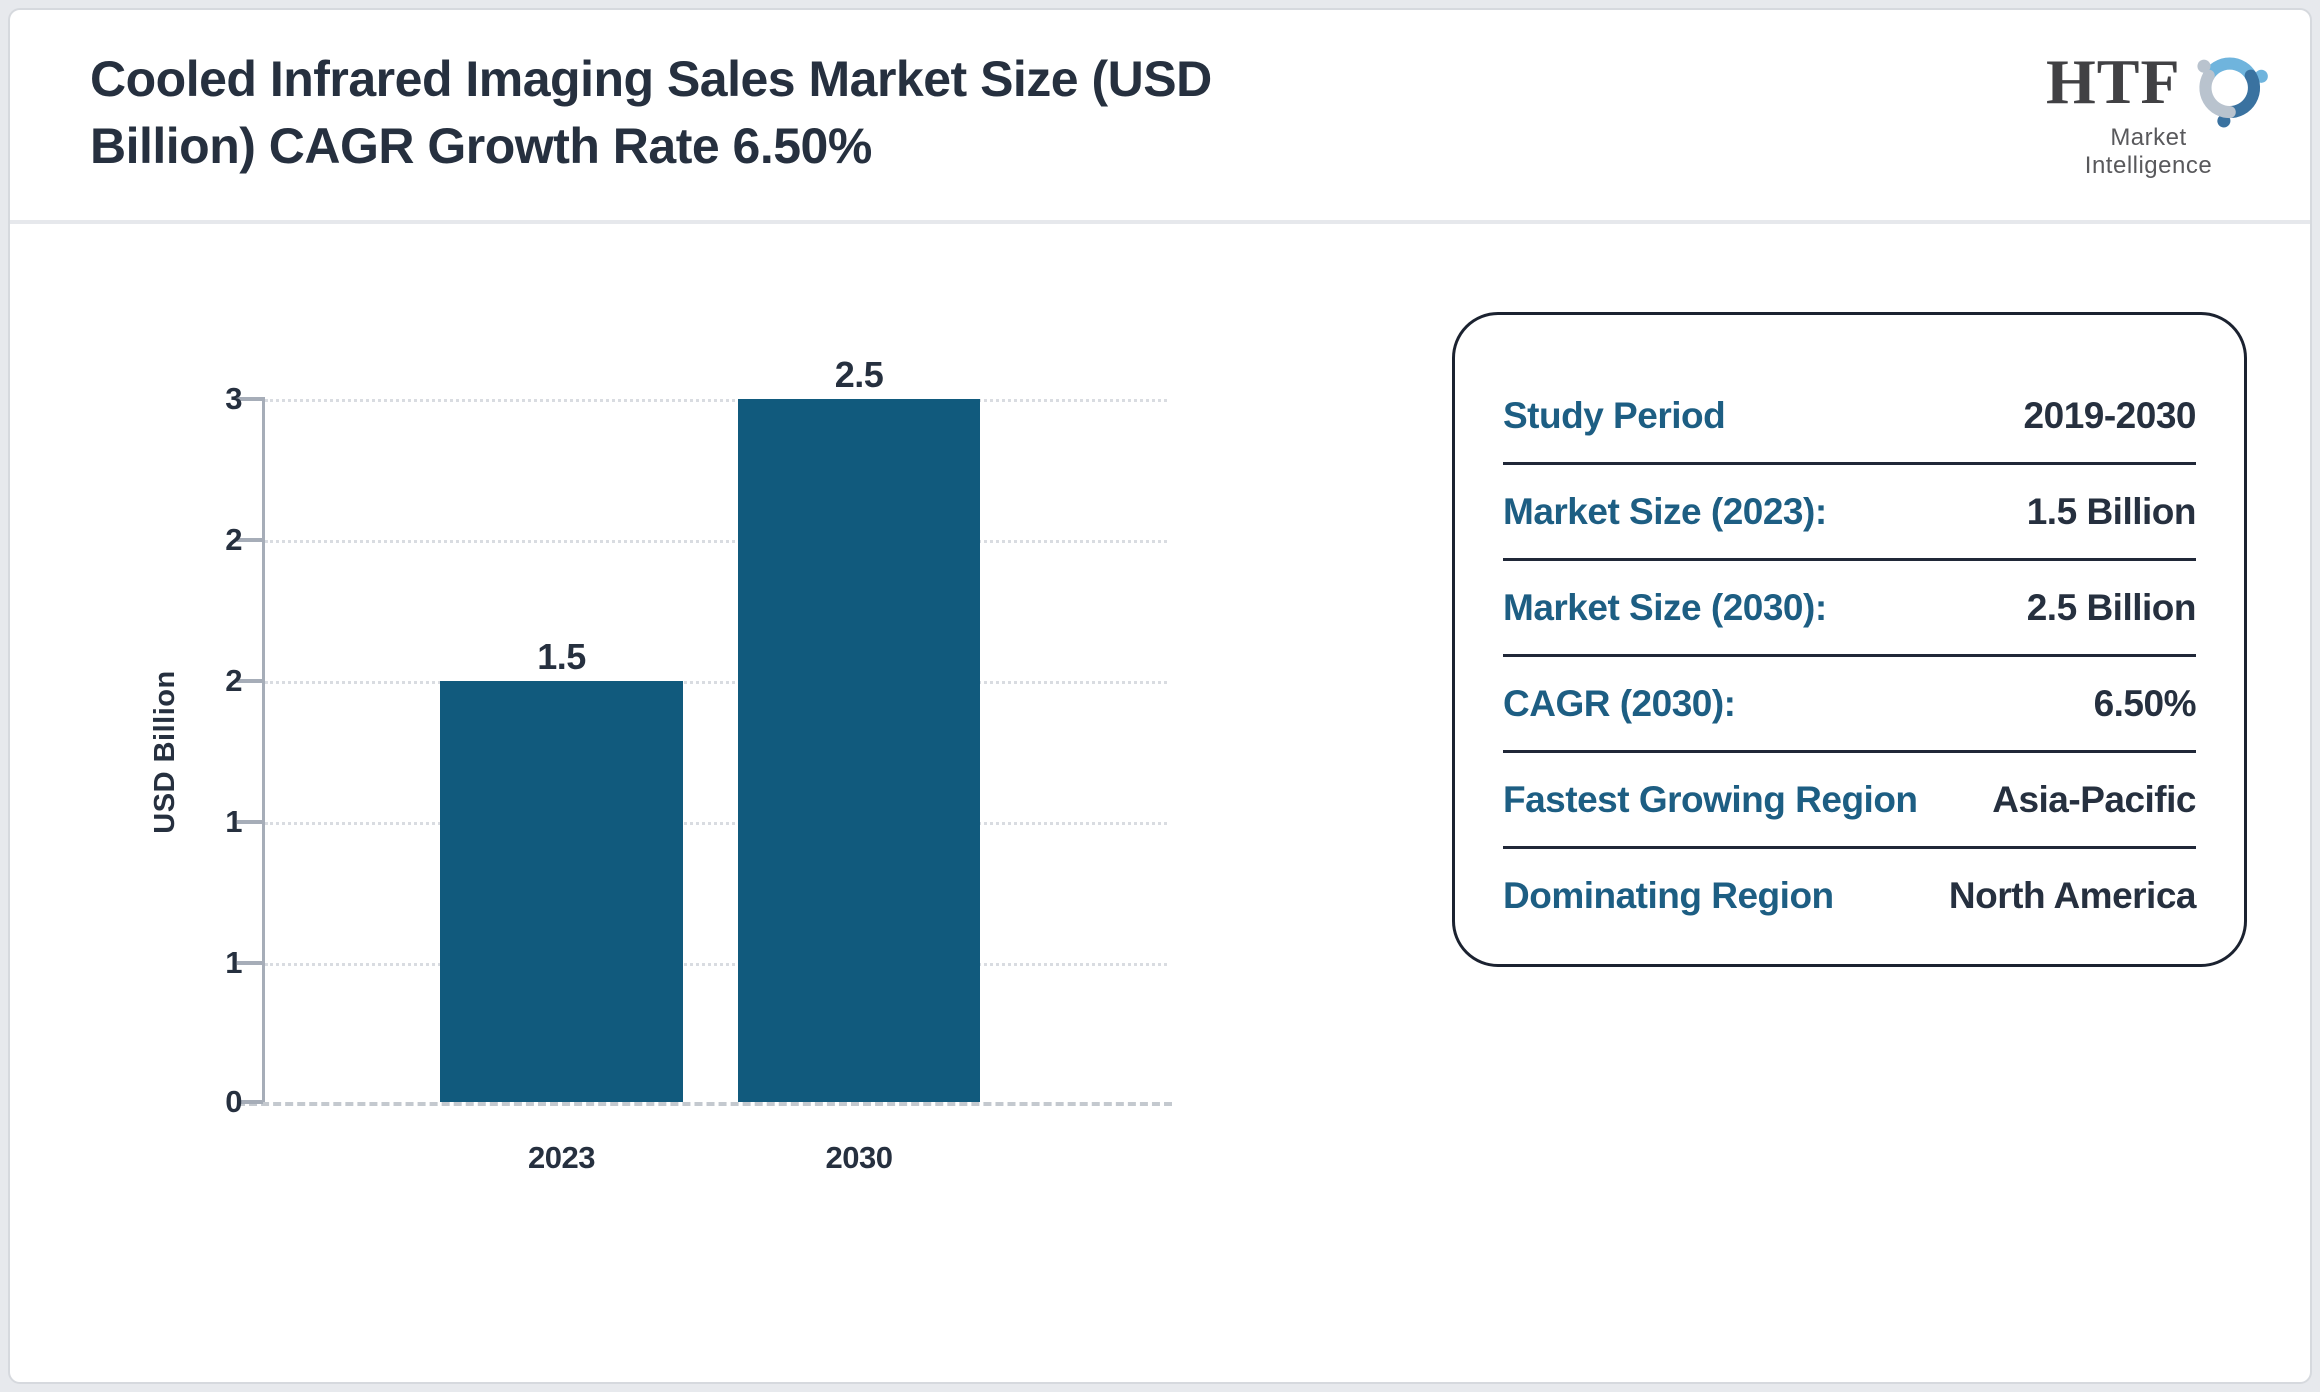 Image resolution: width=2320 pixels, height=1392 pixels. I want to click on summary-value: North America, so click(2072, 895).